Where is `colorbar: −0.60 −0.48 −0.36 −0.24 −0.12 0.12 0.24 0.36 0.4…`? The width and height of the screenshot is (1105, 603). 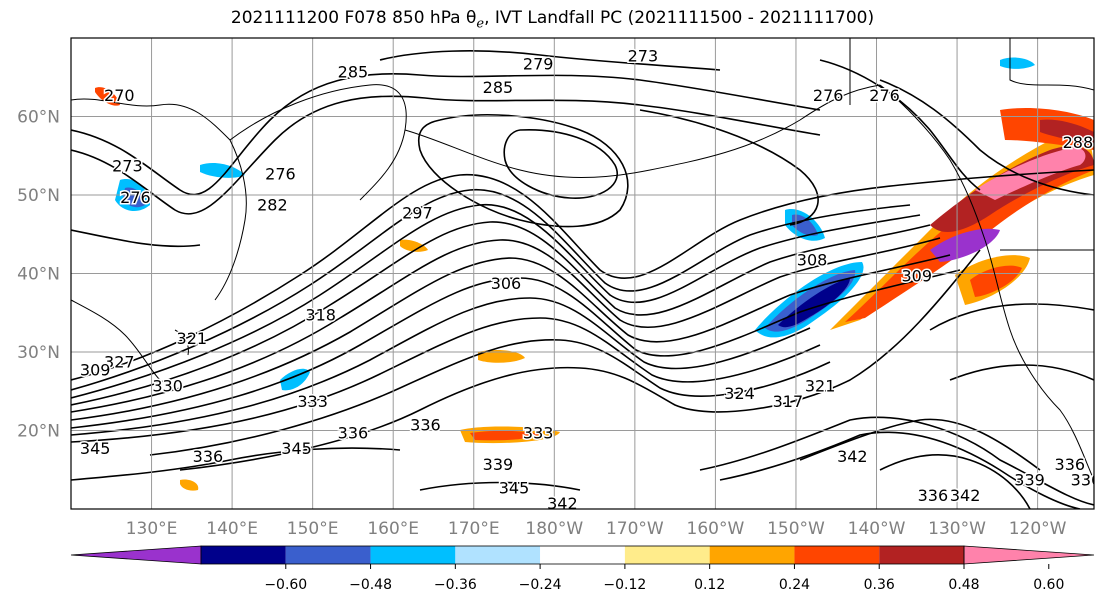 colorbar: −0.60 −0.48 −0.36 −0.24 −0.12 0.12 0.24 0.36 0.4… is located at coordinates (582, 569).